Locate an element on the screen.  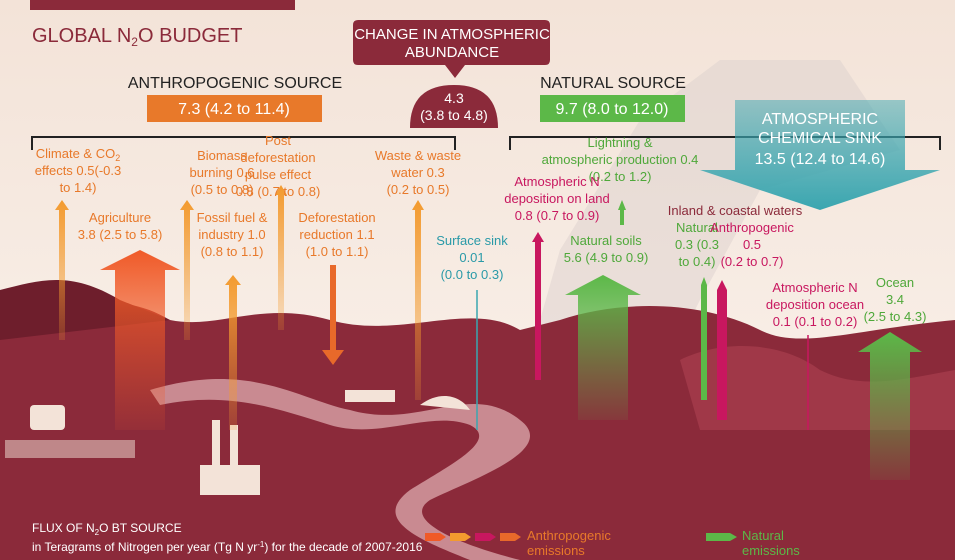
waste-arrow is located at coordinates (418, 300).